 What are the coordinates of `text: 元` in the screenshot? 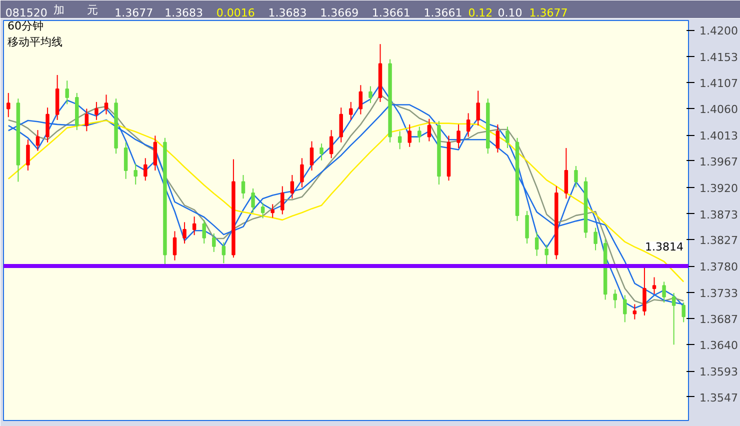 It's located at (92, 10).